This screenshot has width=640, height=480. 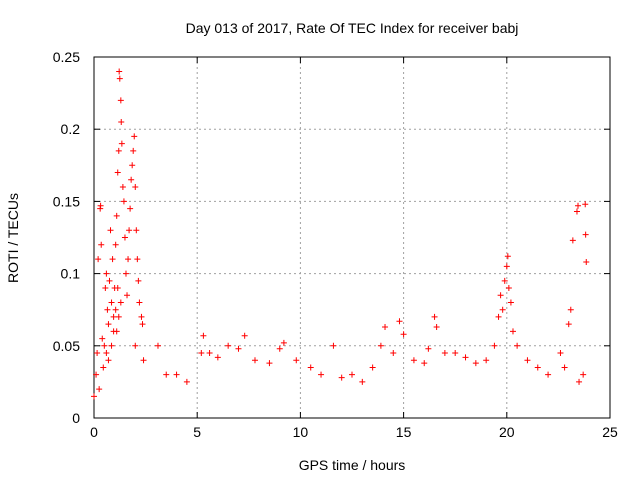 What do you see at coordinates (301, 432) in the screenshot?
I see `x-tick-label: 10` at bounding box center [301, 432].